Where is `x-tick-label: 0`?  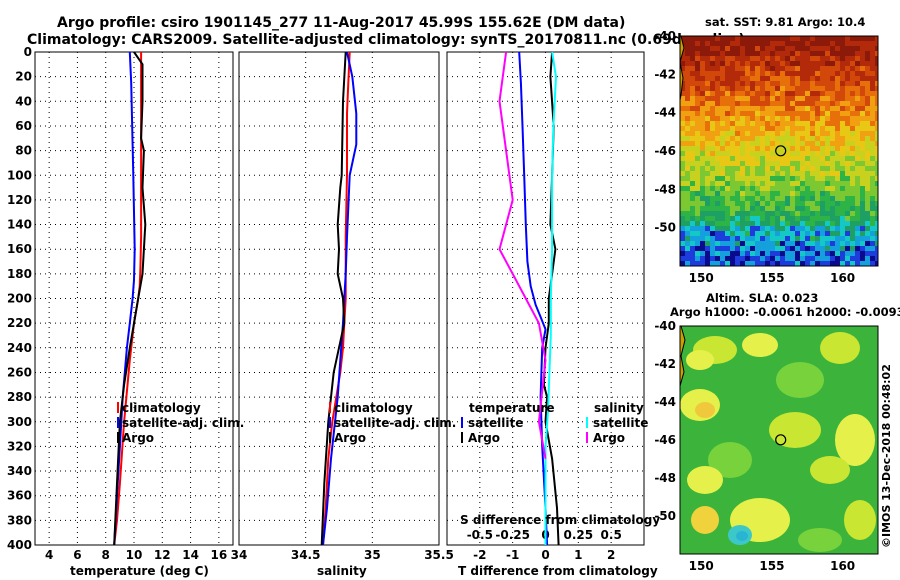
x-tick-label: 0 is located at coordinates (545, 555).